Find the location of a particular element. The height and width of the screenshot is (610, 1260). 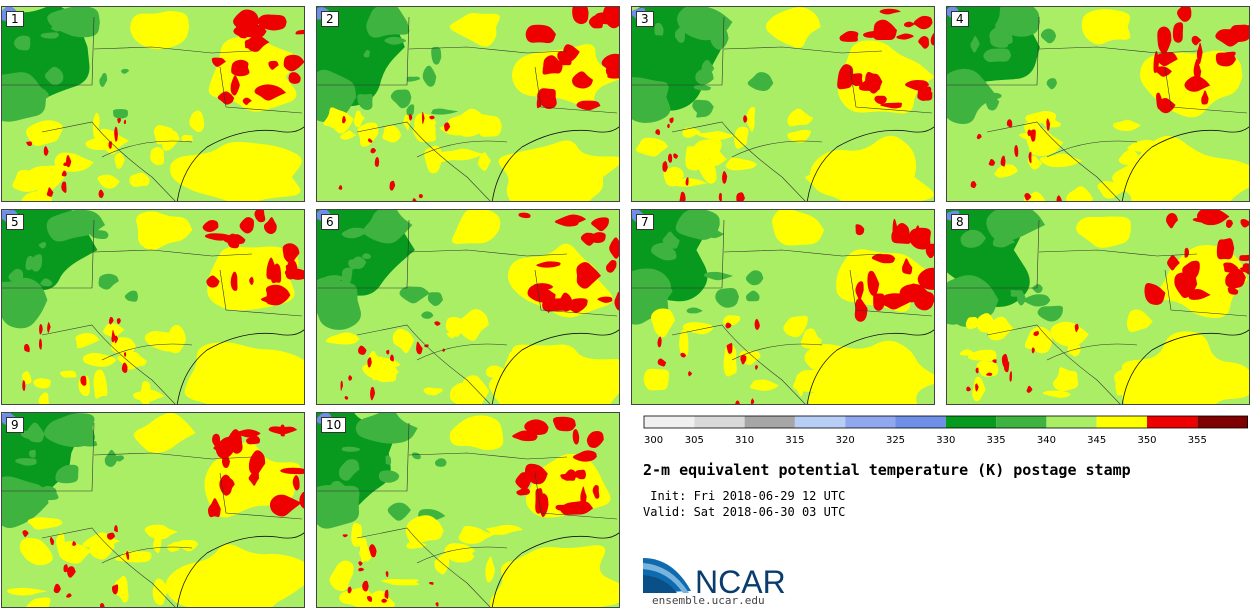

member-panel: 2 is located at coordinates (468, 104).